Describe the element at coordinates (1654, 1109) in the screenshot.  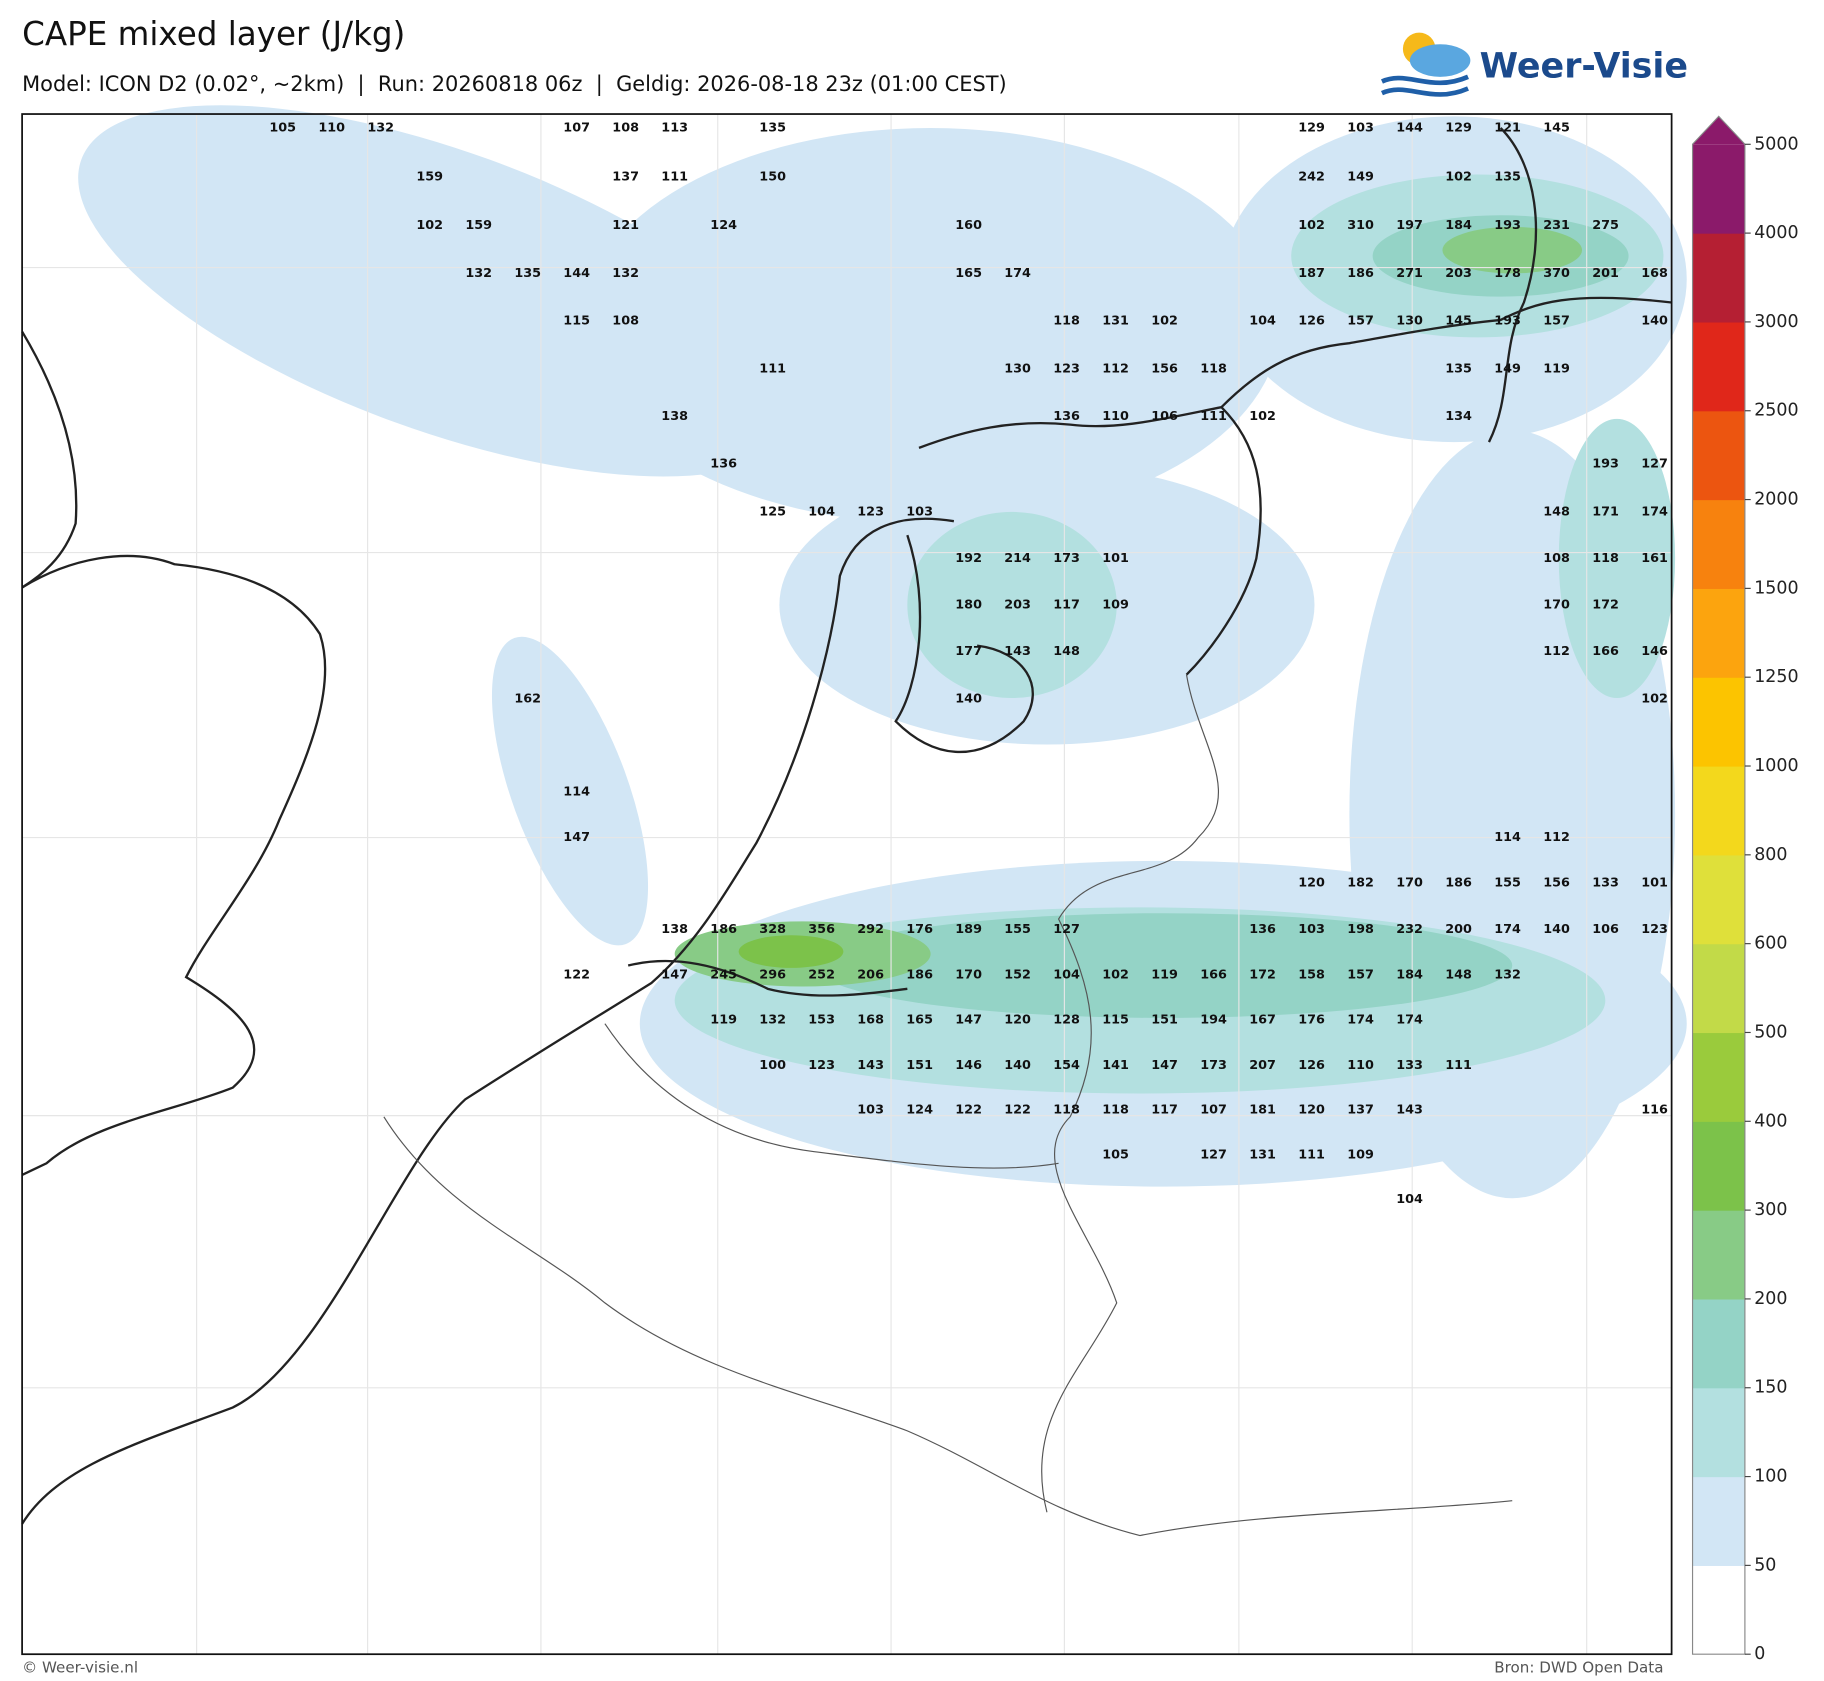
I see `cape-label: 116` at that location.